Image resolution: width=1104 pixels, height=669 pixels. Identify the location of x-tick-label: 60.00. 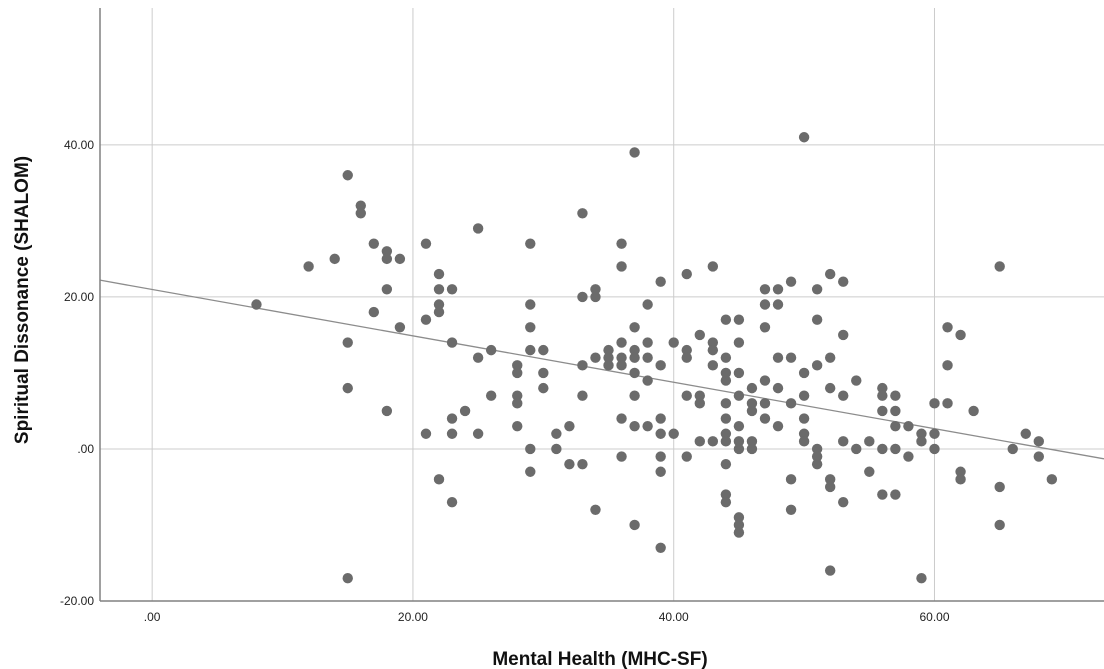
(934, 617).